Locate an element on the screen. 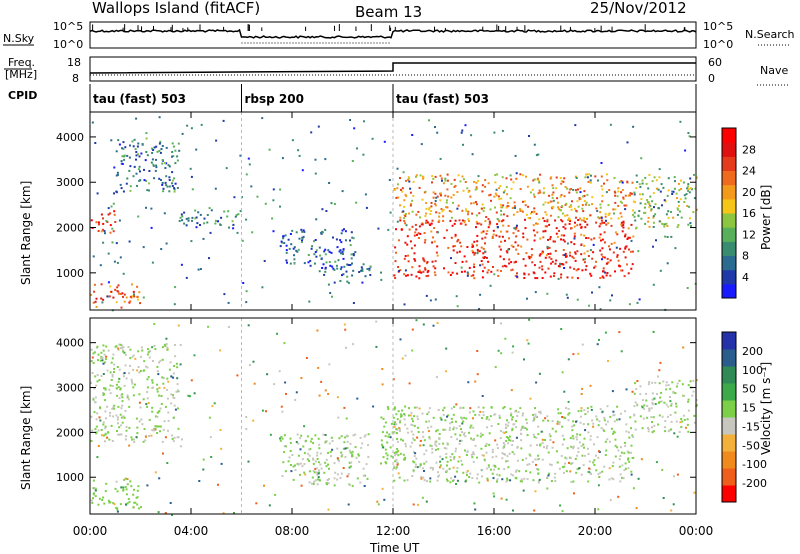 The image size is (800, 554). cpid-segment-label: tau (fast) 503 is located at coordinates (442, 99).